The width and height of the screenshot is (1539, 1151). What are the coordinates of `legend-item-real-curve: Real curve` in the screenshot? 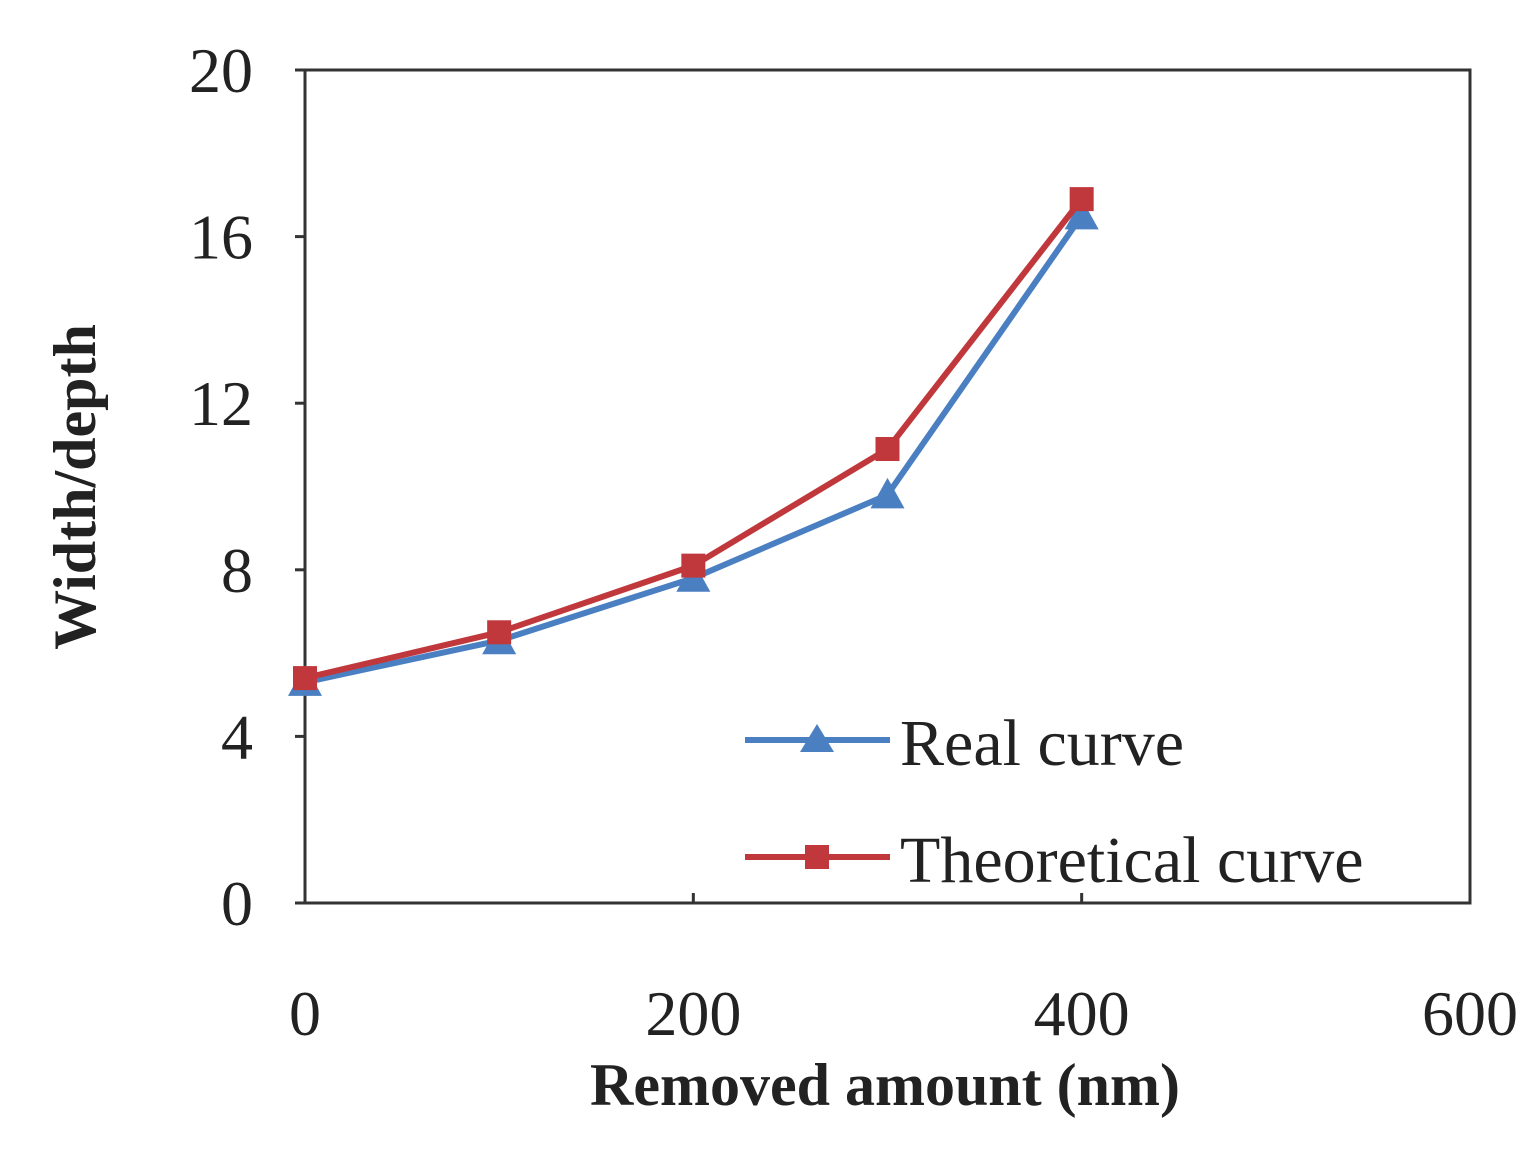 It's located at (964, 743).